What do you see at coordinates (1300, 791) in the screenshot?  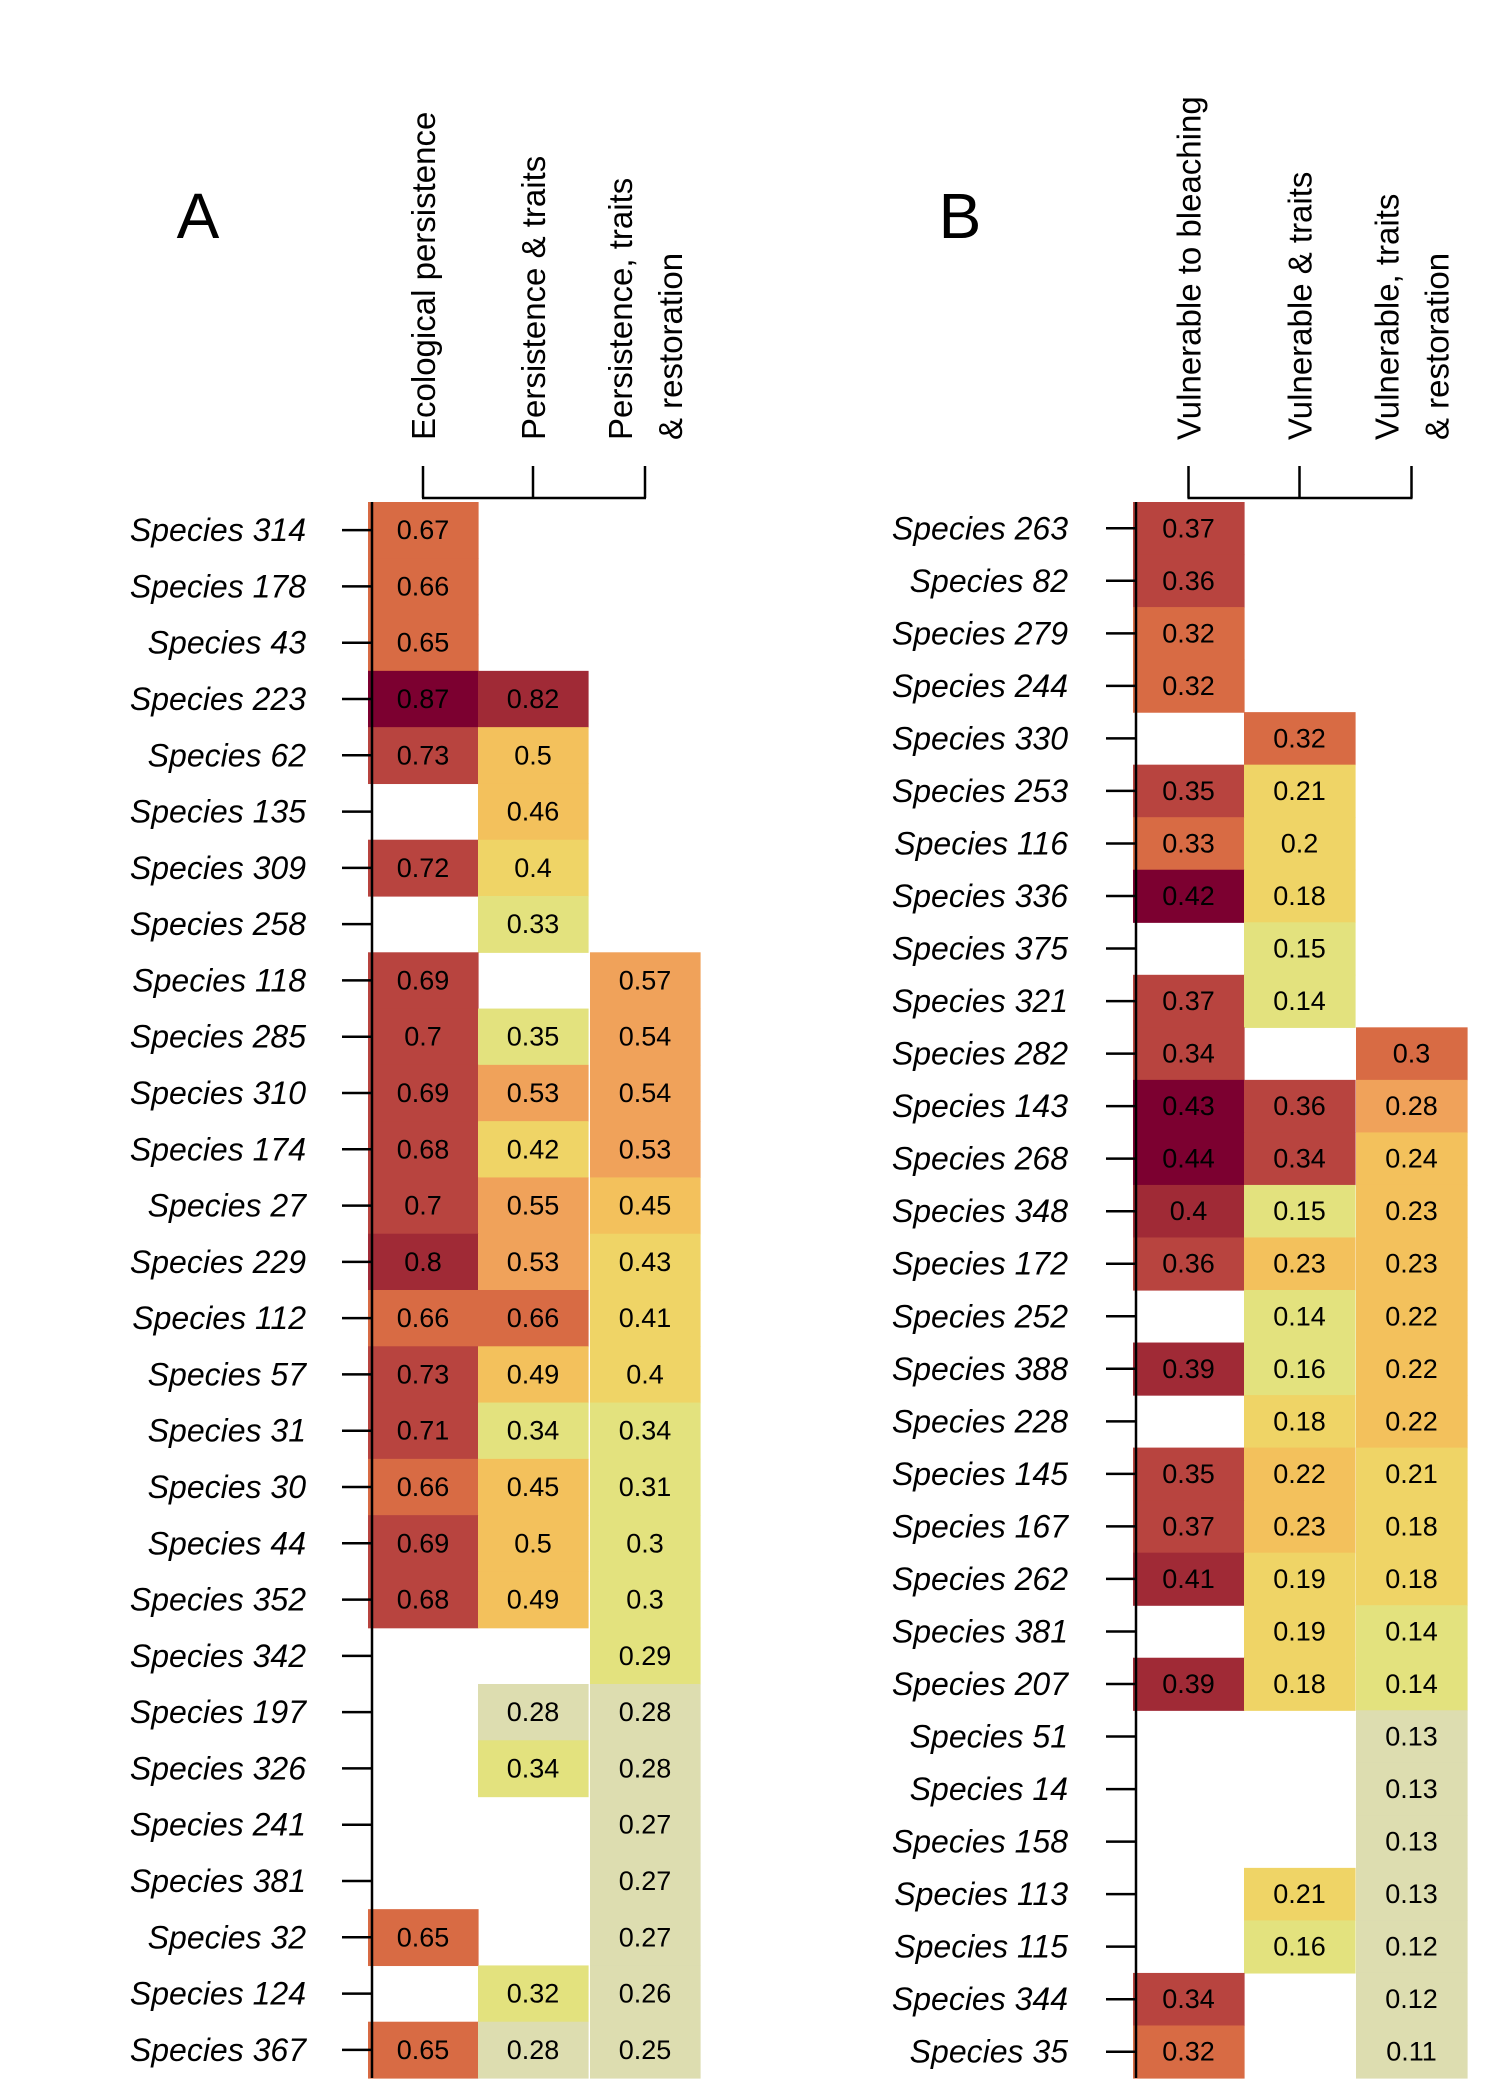 I see `panel-b-cell-r6-c2` at bounding box center [1300, 791].